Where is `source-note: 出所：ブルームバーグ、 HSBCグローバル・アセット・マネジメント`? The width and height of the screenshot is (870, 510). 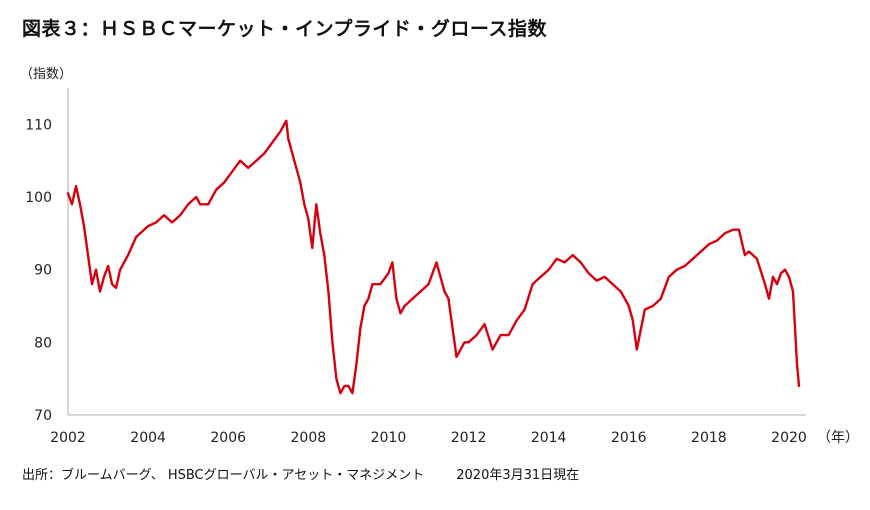
source-note: 出所：ブルームバーグ、 HSBCグローバル・アセット・マネジメント is located at coordinates (223, 475).